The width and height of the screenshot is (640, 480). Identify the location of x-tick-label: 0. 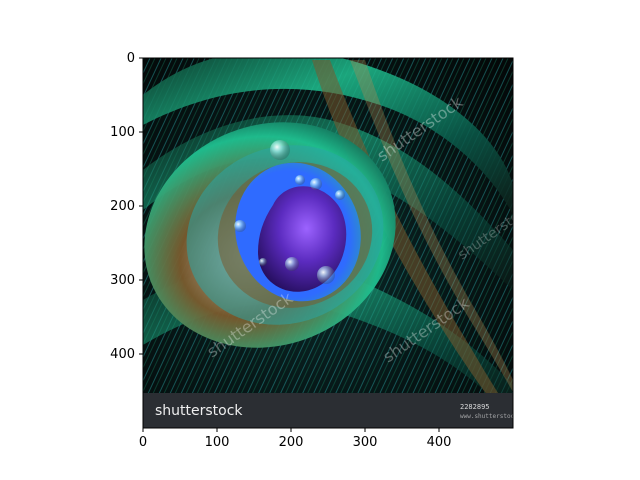
(143, 442).